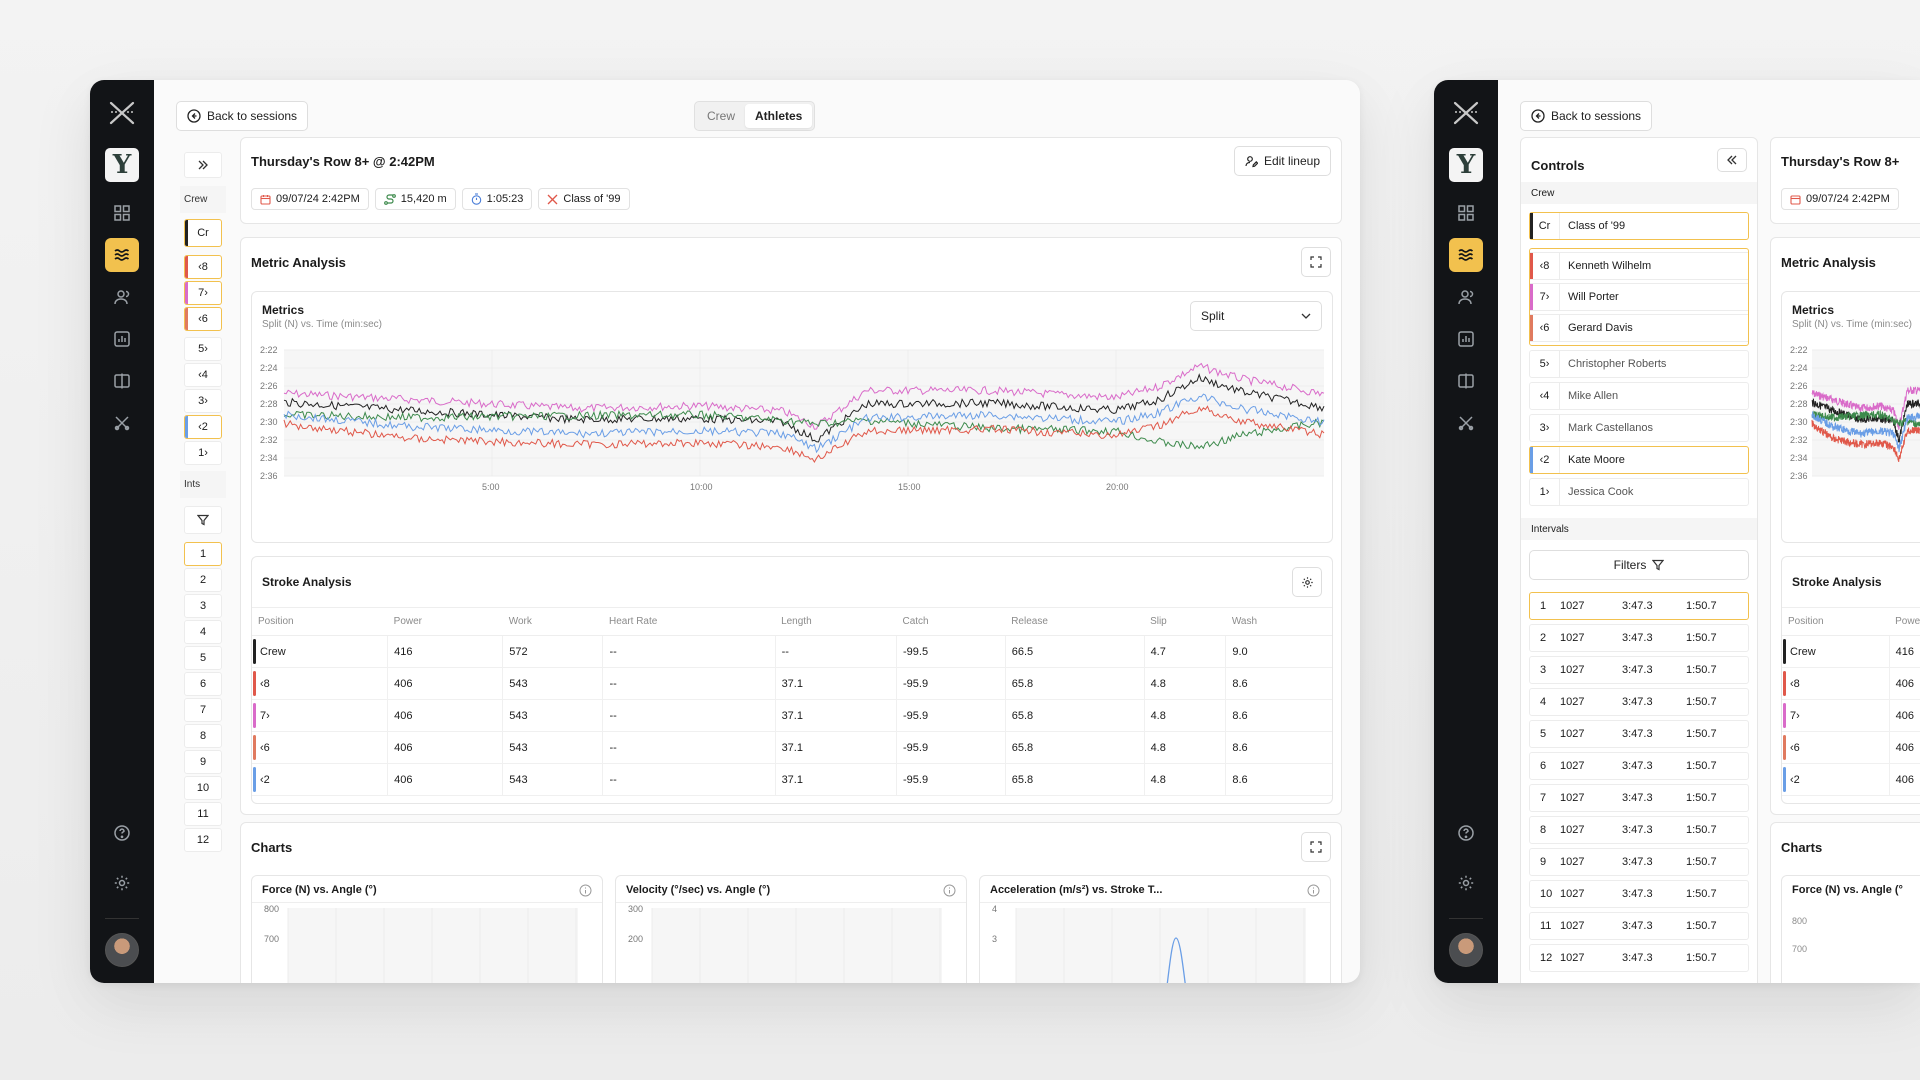  Describe the element at coordinates (792, 779) in the screenshot. I see `table-row: ‹2 406 543 -- 37.1 -95.9 65.8 4.8 8.6` at that location.